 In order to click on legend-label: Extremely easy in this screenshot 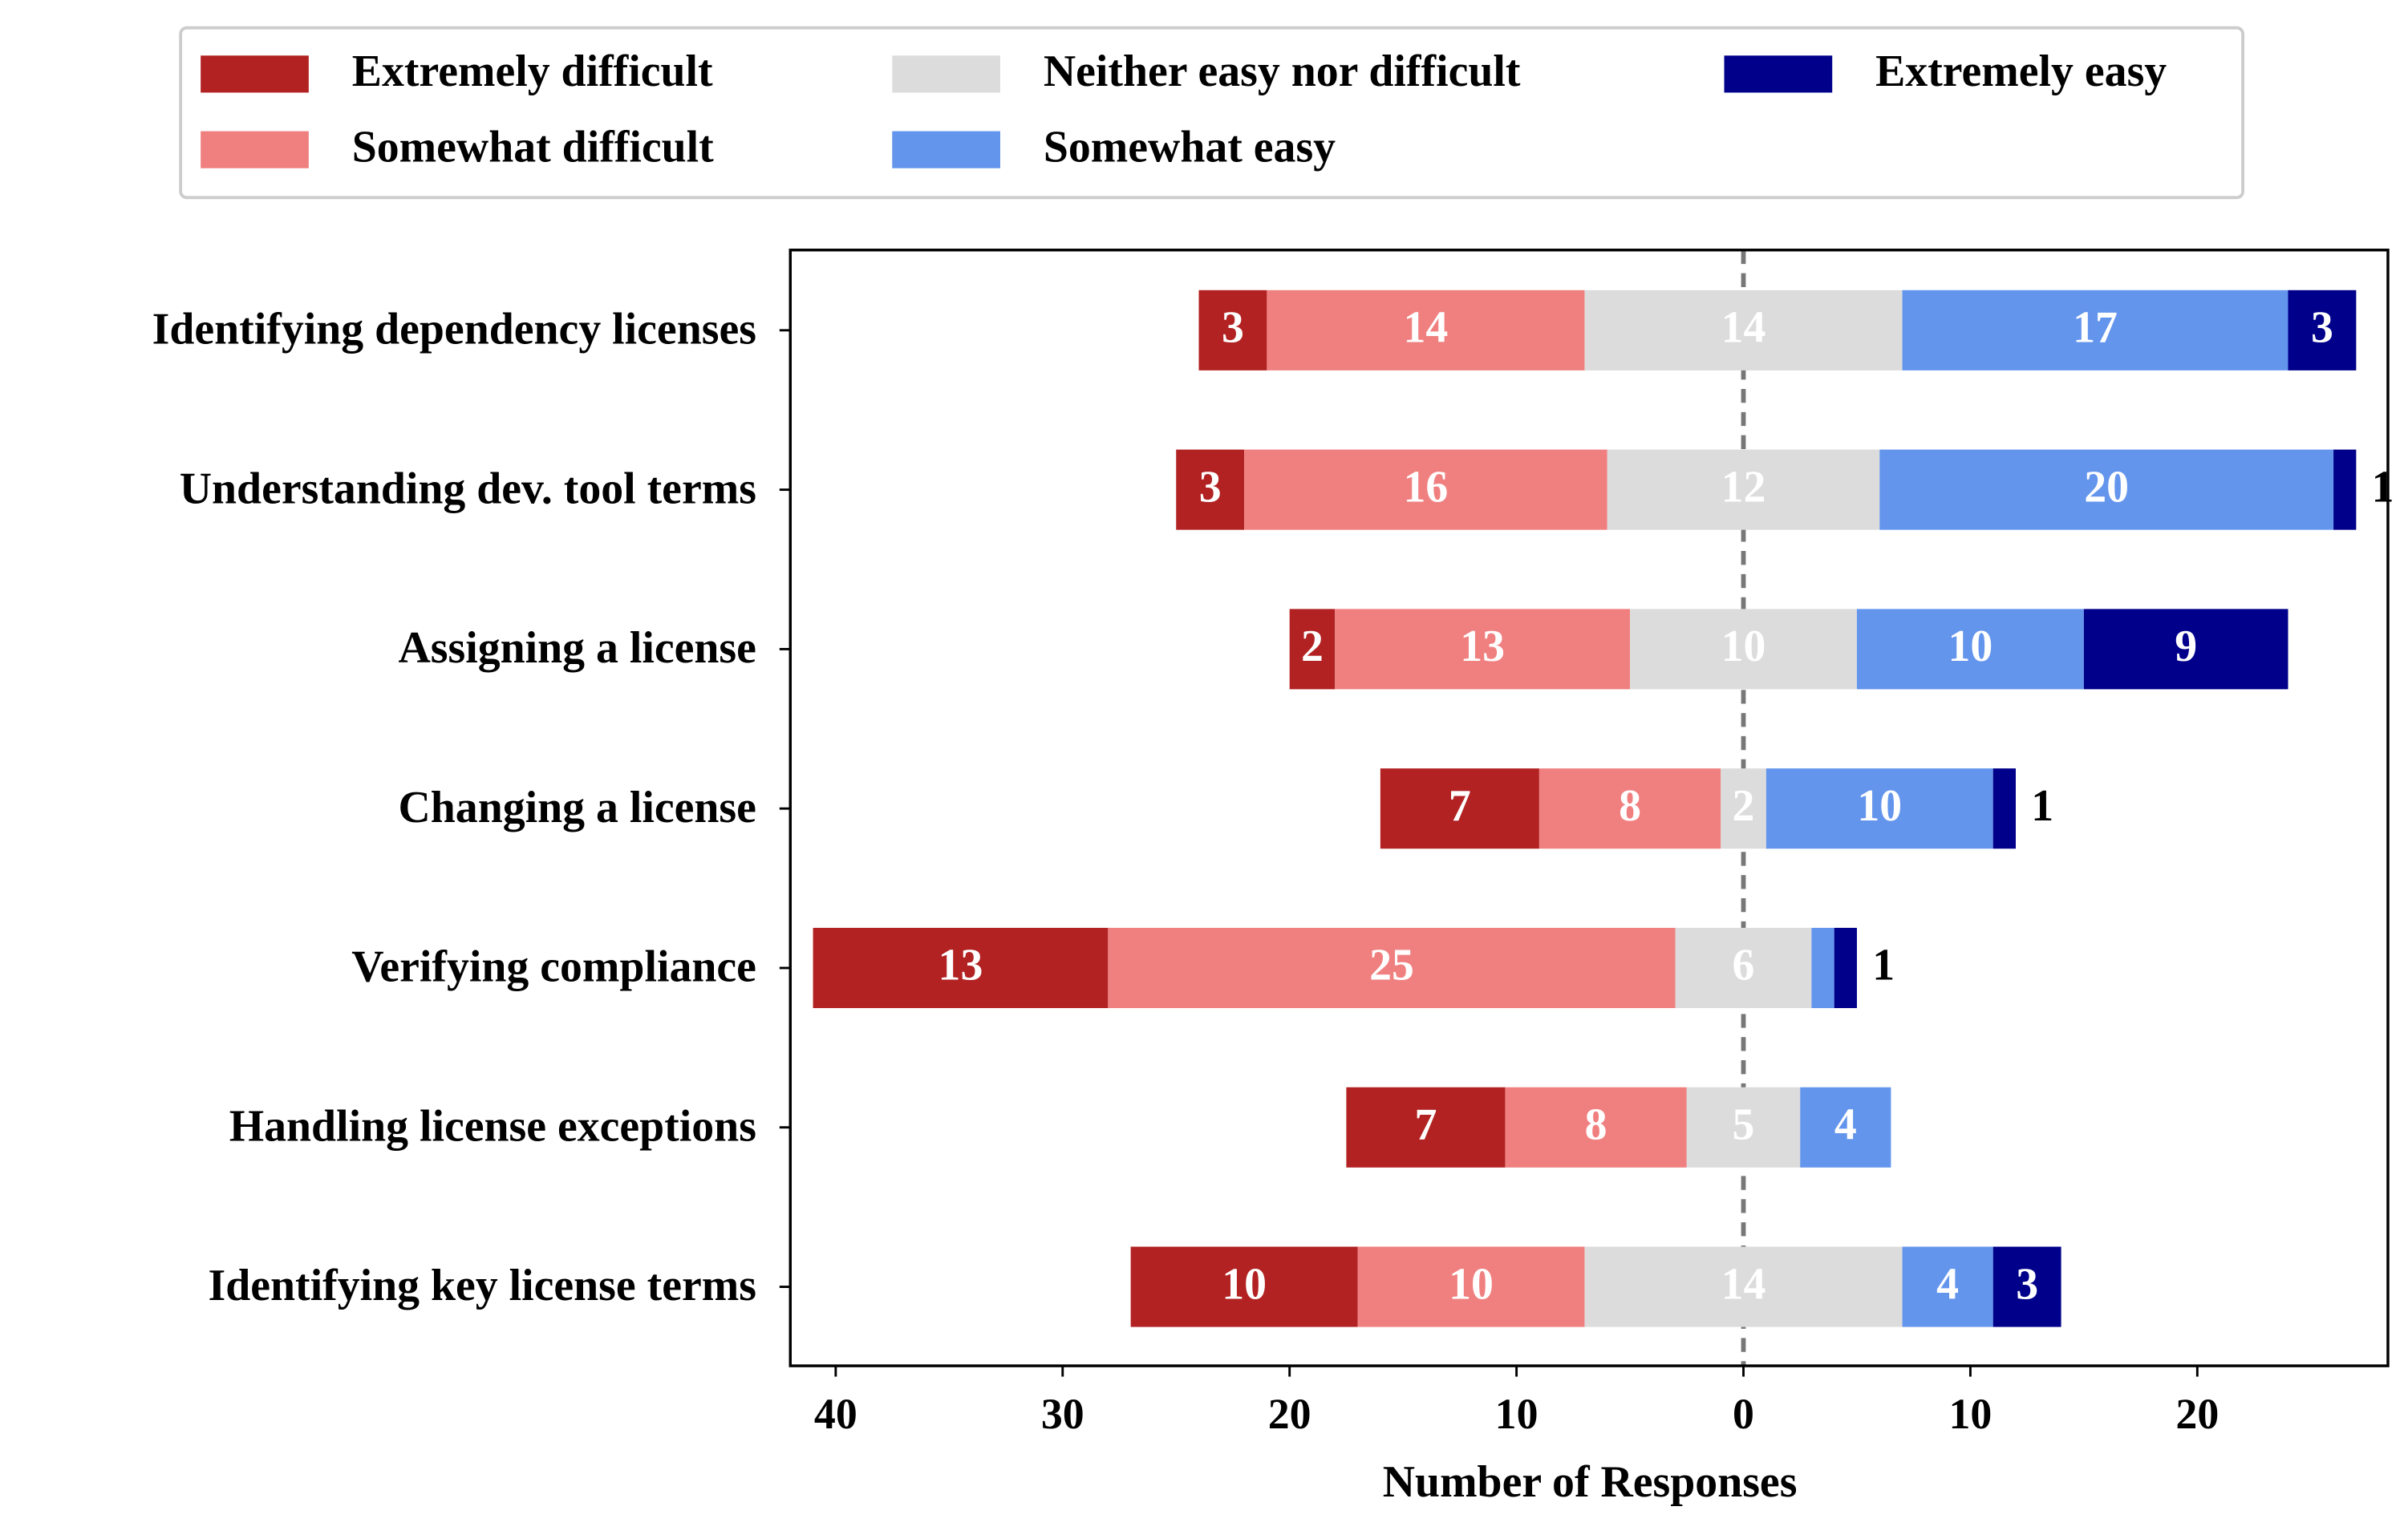, I will do `click(2021, 71)`.